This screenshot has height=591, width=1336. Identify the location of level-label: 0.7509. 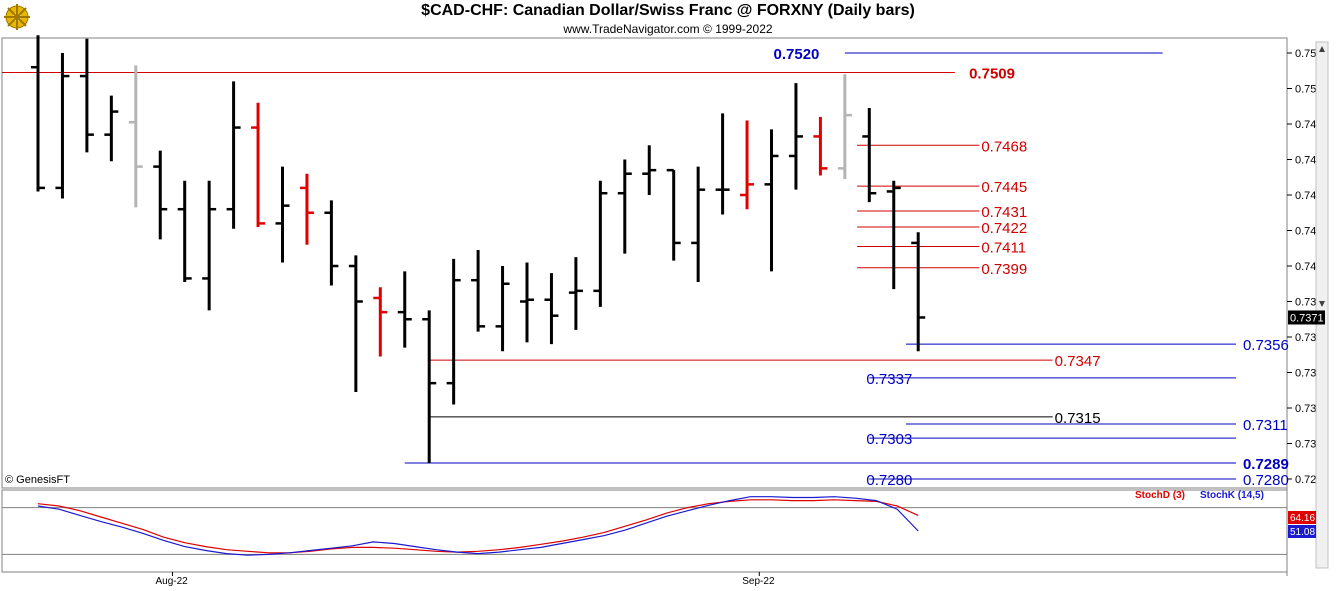
(992, 74).